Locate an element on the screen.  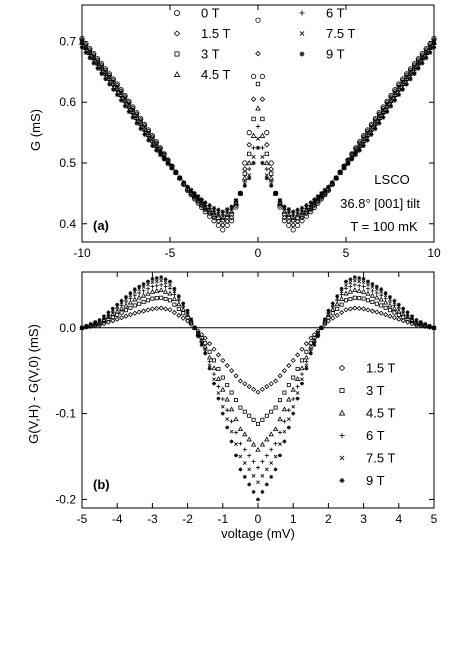
y-tick-label: 0.0 is located at coordinates (67, 328).